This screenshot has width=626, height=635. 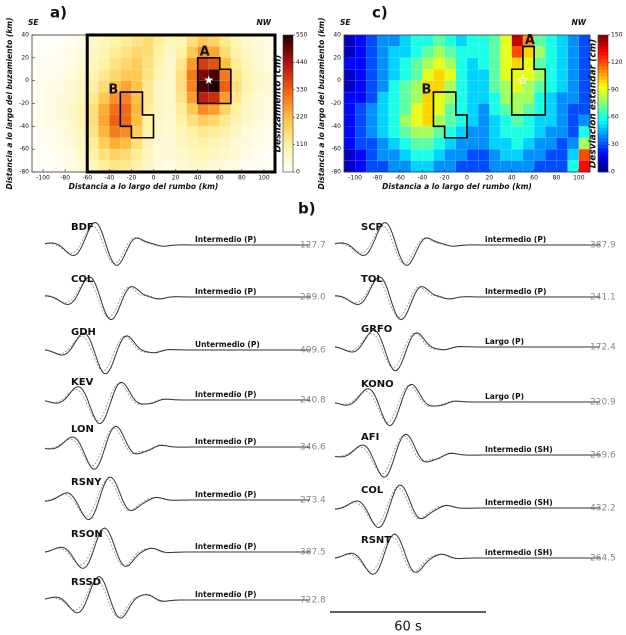 I want to click on colorbar-frame, so click(x=288, y=103).